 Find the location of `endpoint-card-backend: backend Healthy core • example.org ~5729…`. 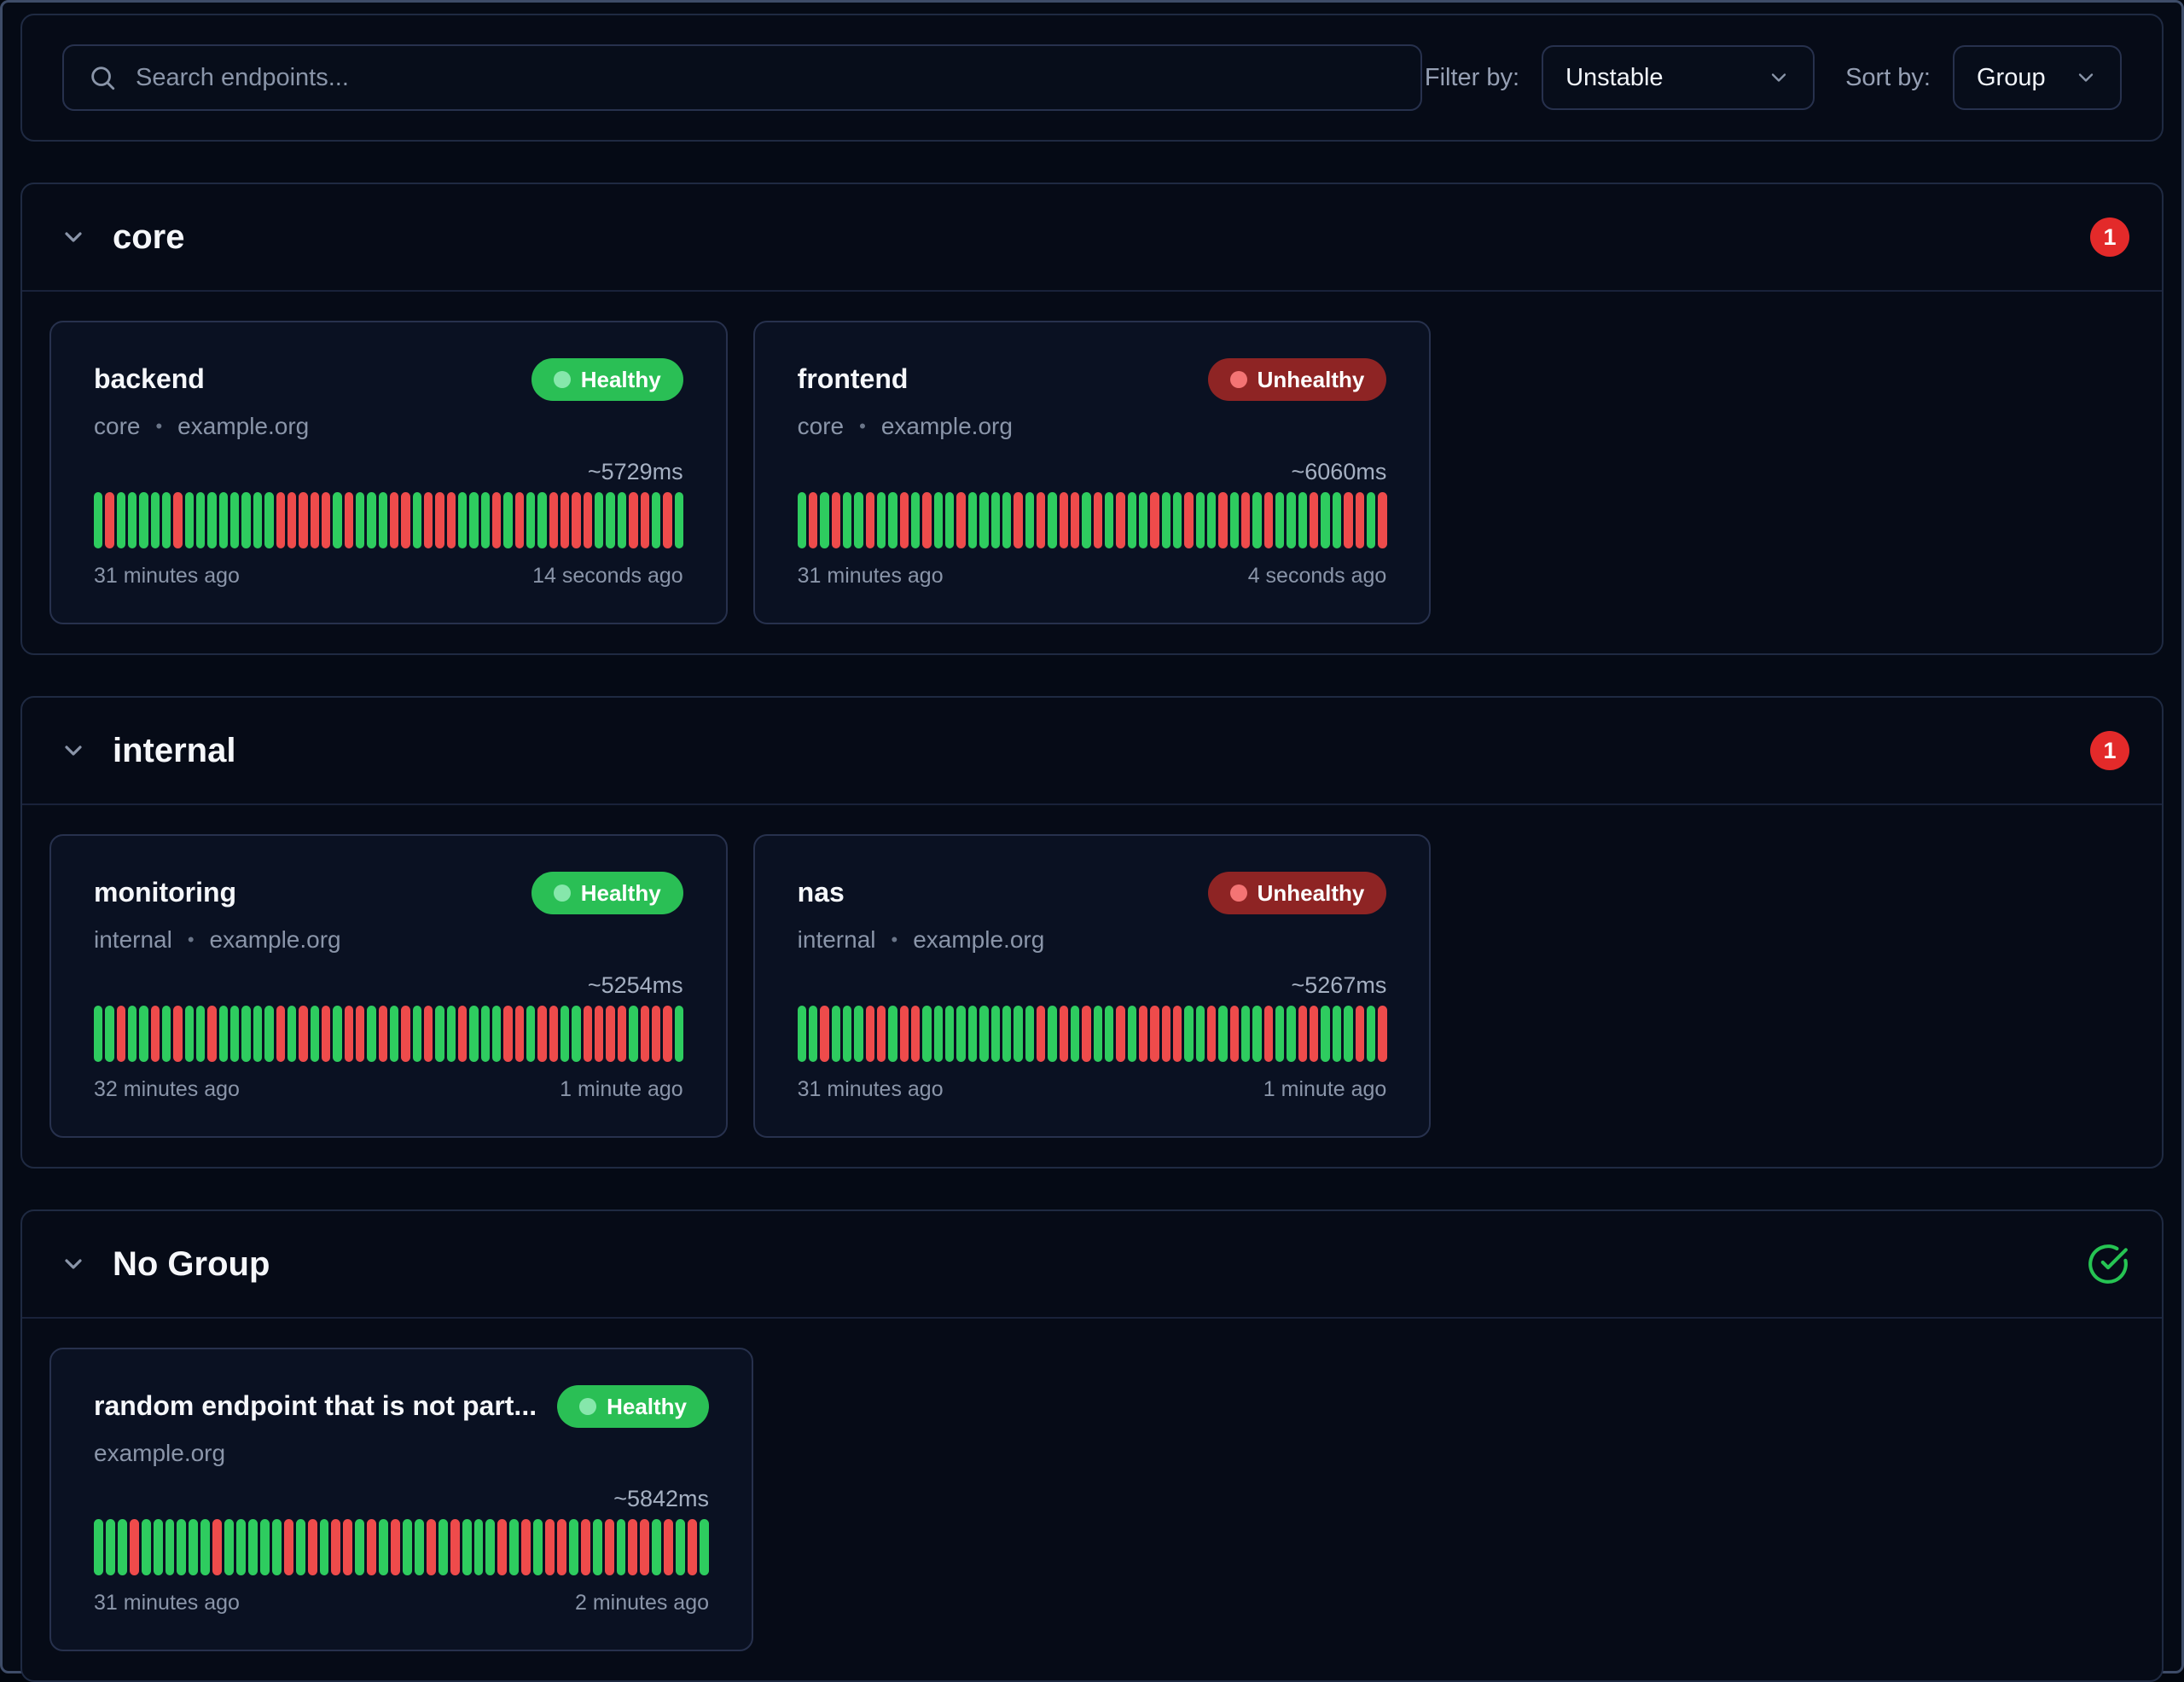

endpoint-card-backend: backend Healthy core • example.org ~5729… is located at coordinates (389, 472).